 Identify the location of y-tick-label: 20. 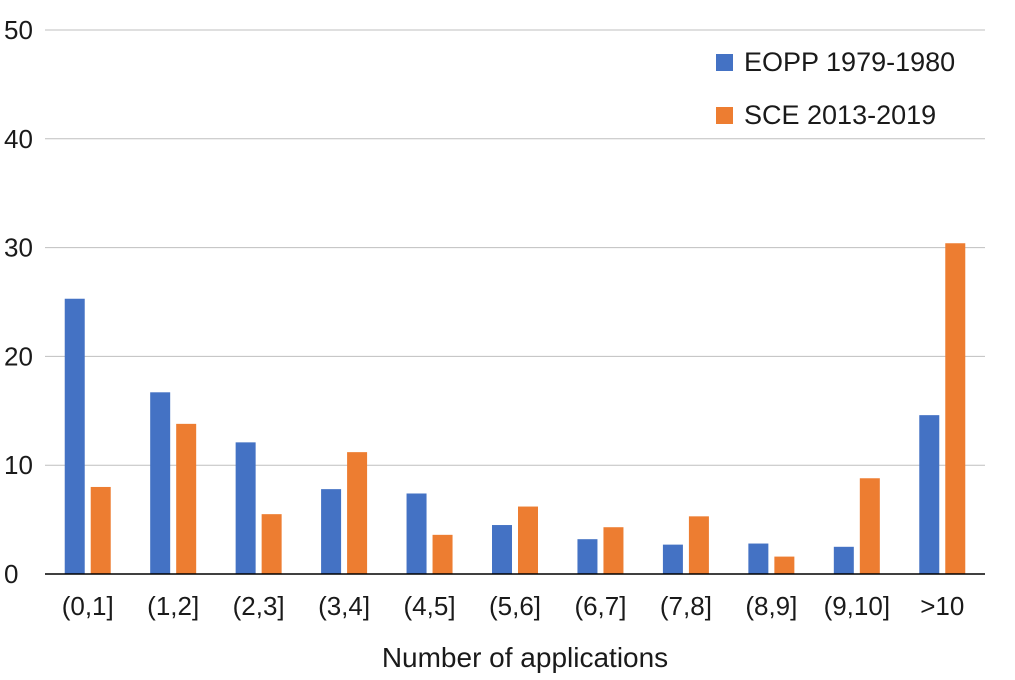
(18, 356).